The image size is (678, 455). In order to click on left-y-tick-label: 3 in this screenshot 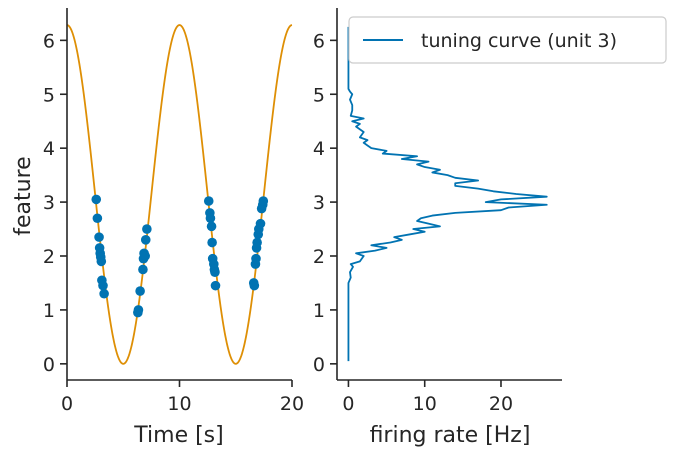, I will do `click(49, 203)`.